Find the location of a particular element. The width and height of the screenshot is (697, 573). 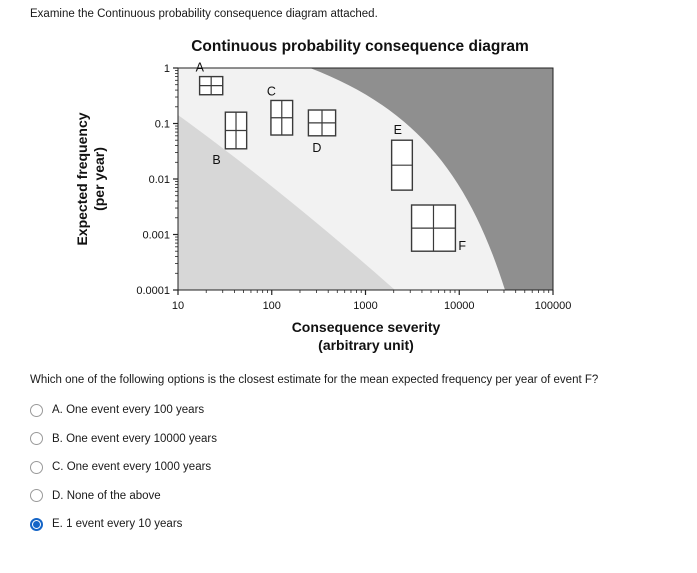

event-box-A: A is located at coordinates (210, 78).